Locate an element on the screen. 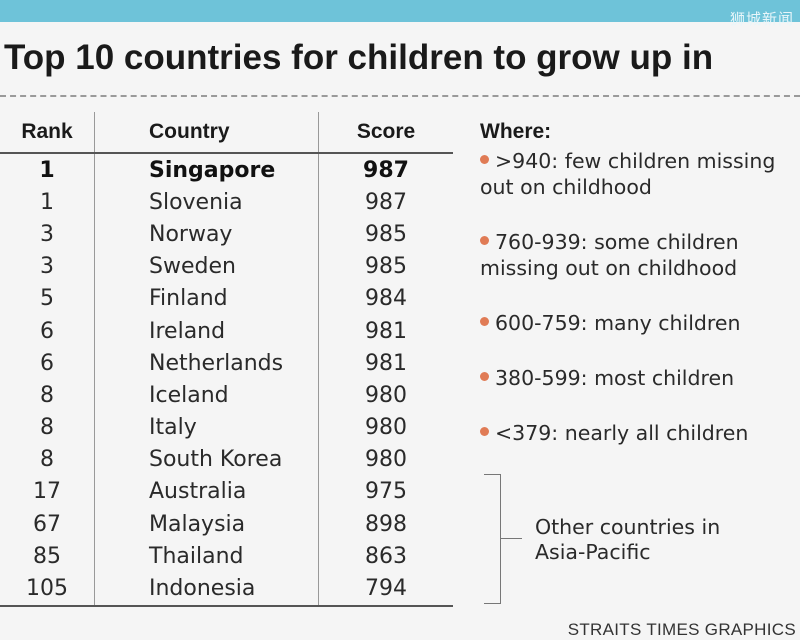  table-row: 3 Sweden 985 is located at coordinates (226, 266).